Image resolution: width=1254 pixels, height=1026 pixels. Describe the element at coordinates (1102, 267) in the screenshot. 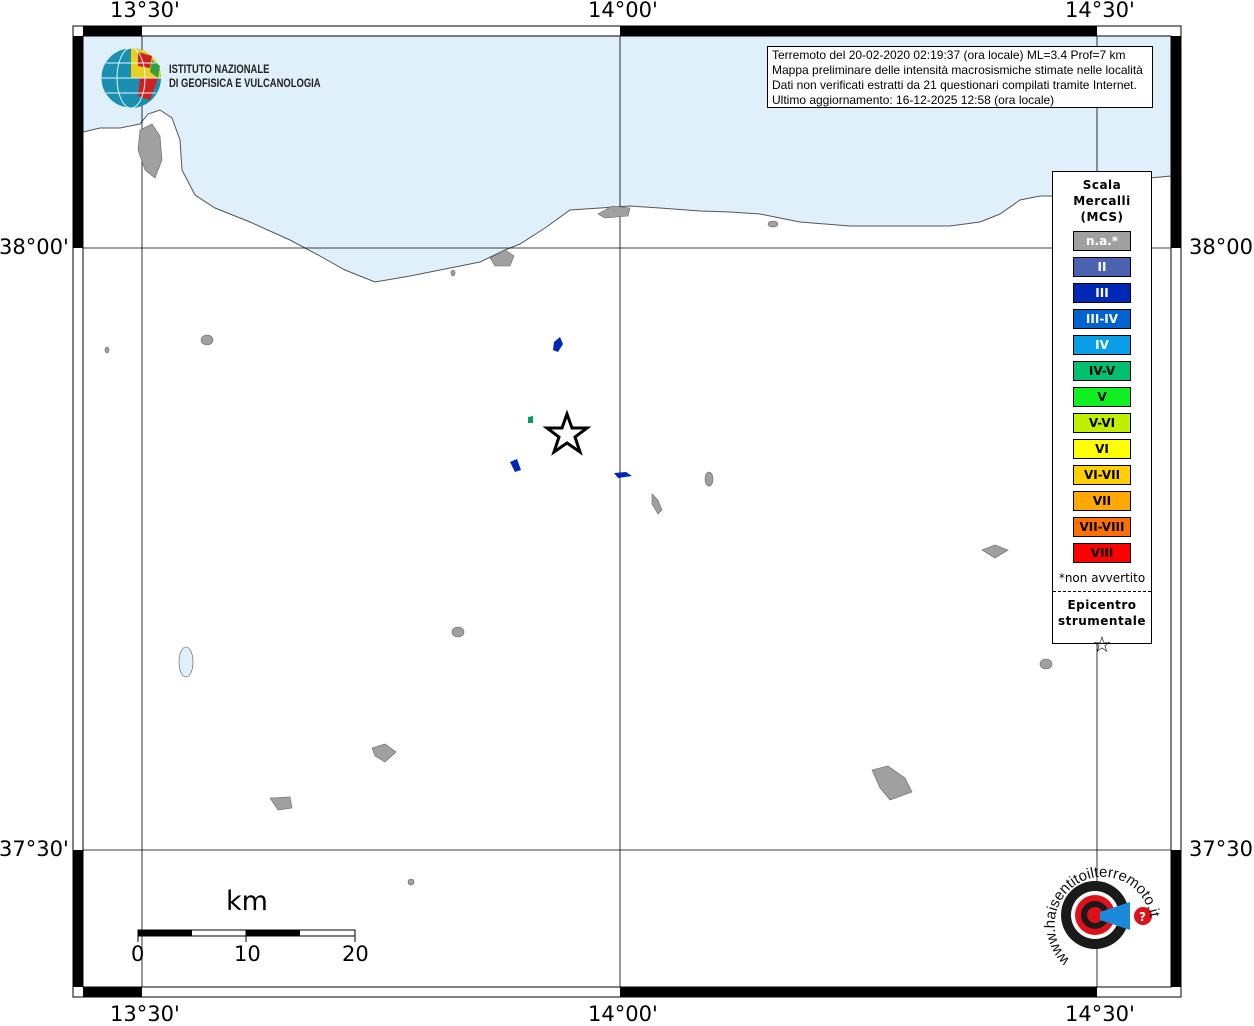

I see `legend-item-ii: II` at that location.